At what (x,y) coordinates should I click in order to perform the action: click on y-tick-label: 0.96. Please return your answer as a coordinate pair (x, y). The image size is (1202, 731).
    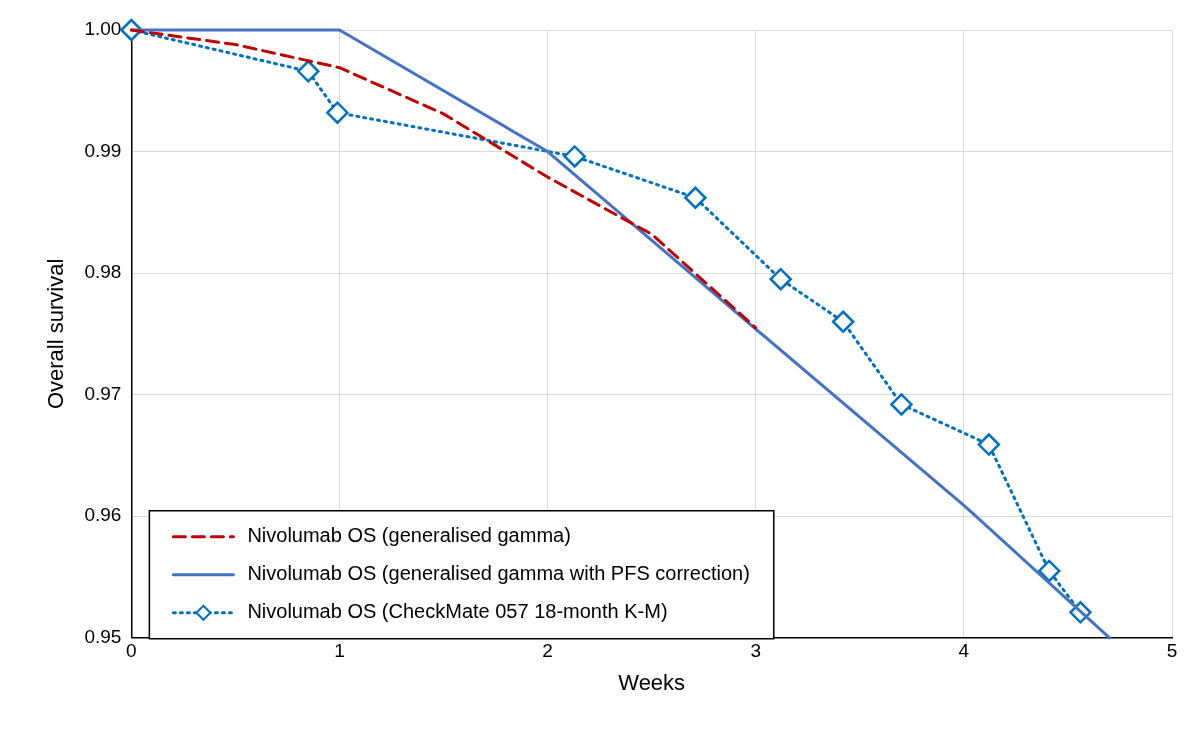
    Looking at the image, I should click on (103, 515).